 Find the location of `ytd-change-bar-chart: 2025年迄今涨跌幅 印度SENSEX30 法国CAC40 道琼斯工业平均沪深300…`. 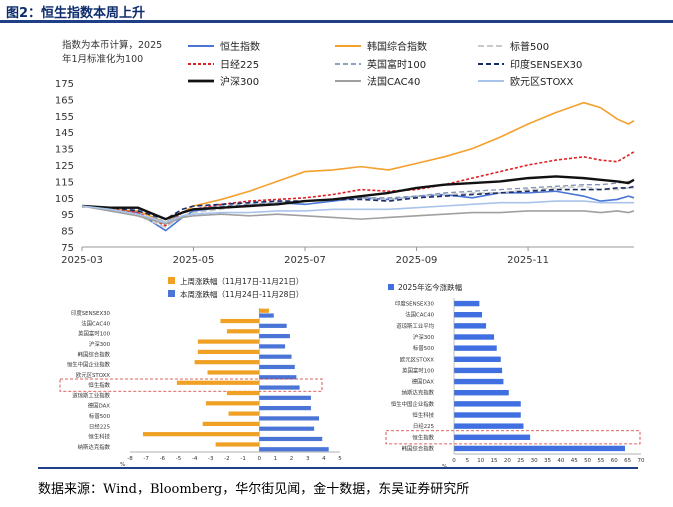

ytd-change-bar-chart: 2025年迄今涨跌幅 印度SENSEX30 法国CAC40 道琼斯工业平均沪深300… is located at coordinates (515, 374).